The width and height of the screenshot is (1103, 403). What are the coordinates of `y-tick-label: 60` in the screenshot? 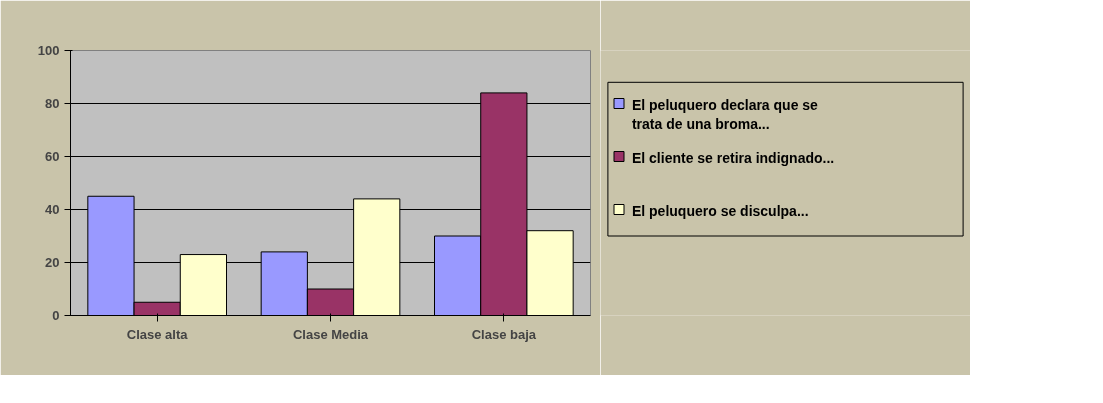 It's located at (52, 156).